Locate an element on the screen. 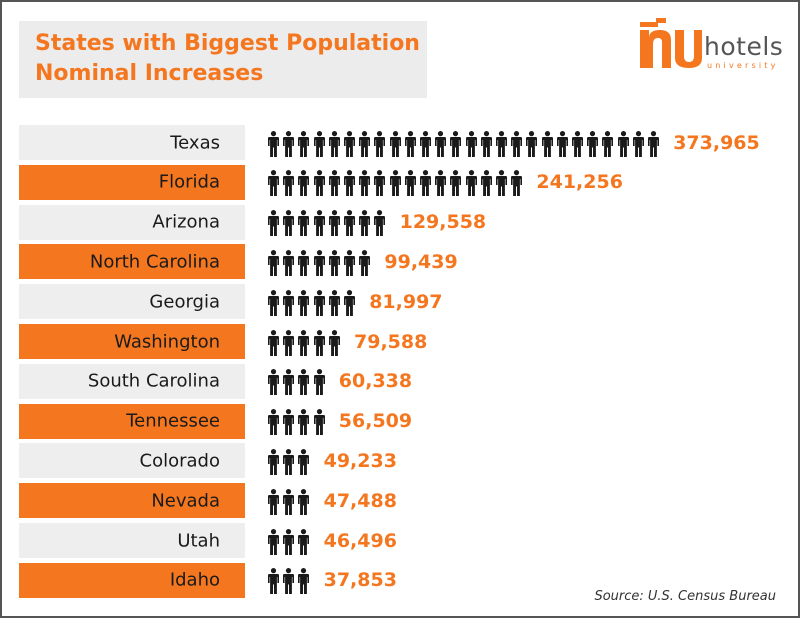 The height and width of the screenshot is (618, 800). value-label: 47,488 is located at coordinates (360, 500).